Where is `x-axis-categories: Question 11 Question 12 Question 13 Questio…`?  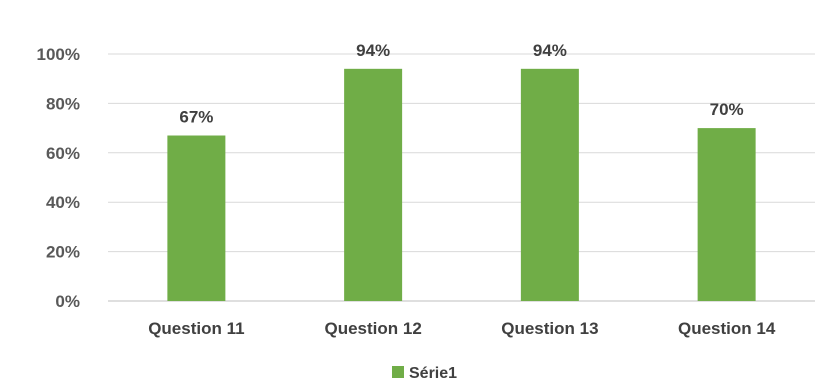
x-axis-categories: Question 11 Question 12 Question 13 Questio… is located at coordinates (462, 328).